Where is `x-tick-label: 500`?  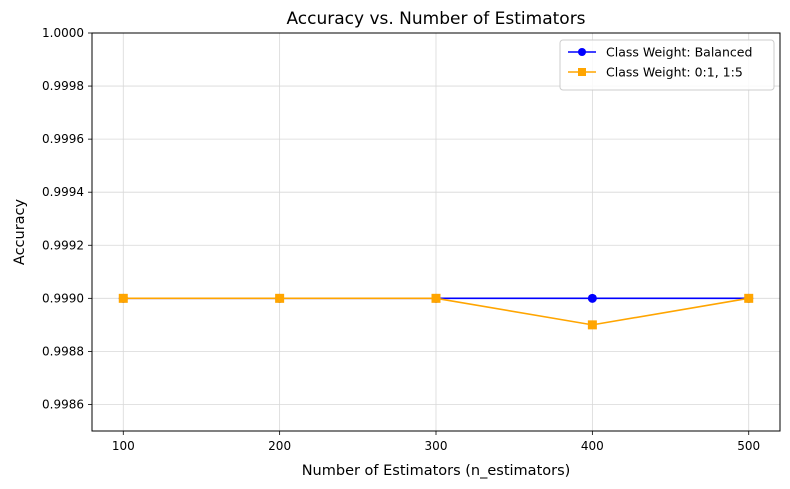 x-tick-label: 500 is located at coordinates (748, 446).